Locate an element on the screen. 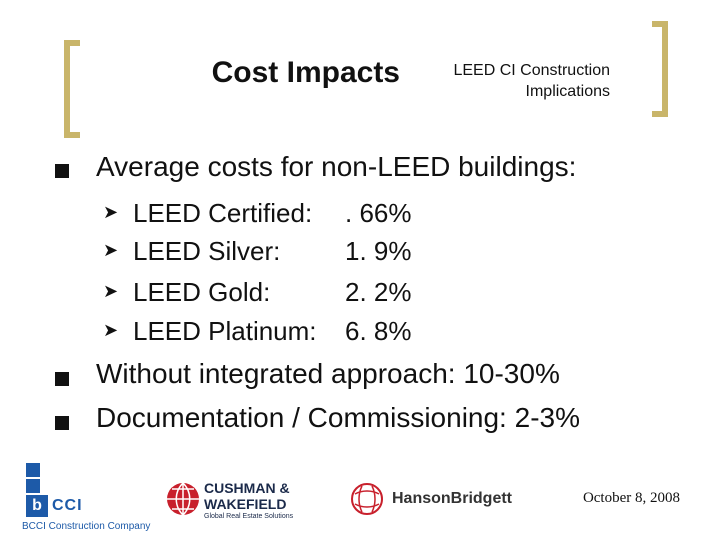 The width and height of the screenshot is (720, 540). slide-title: Cost Impacts is located at coordinates (305, 72).